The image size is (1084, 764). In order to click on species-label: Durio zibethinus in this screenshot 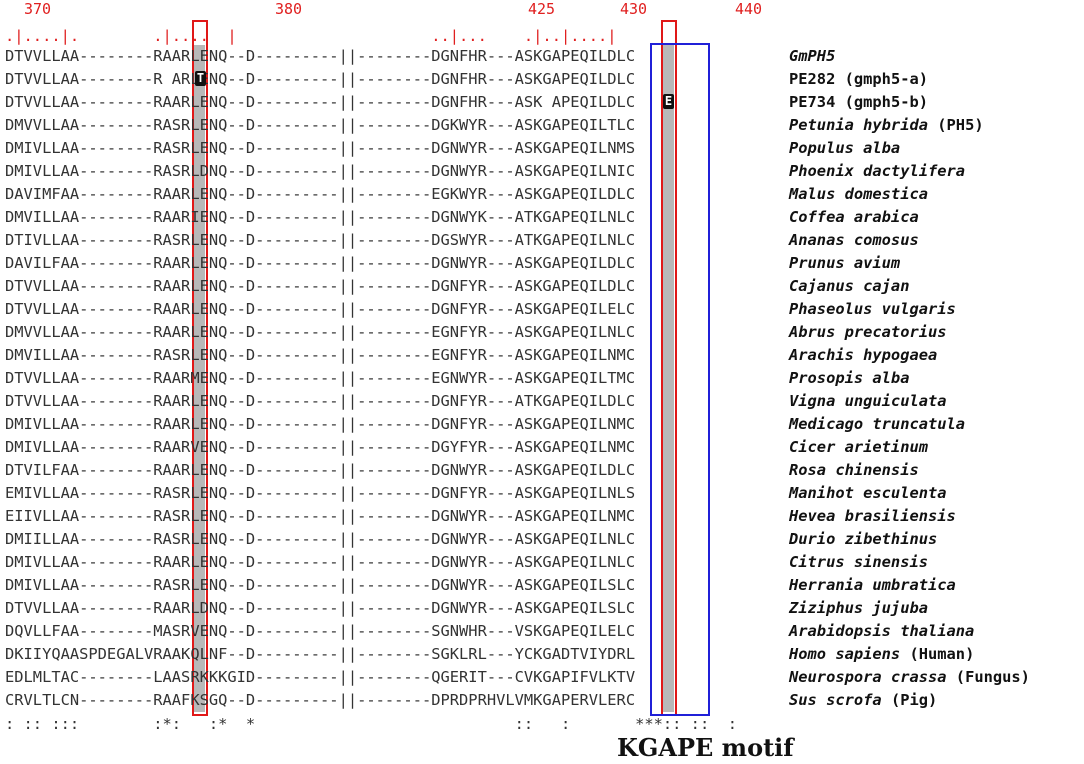, I will do `click(863, 539)`.